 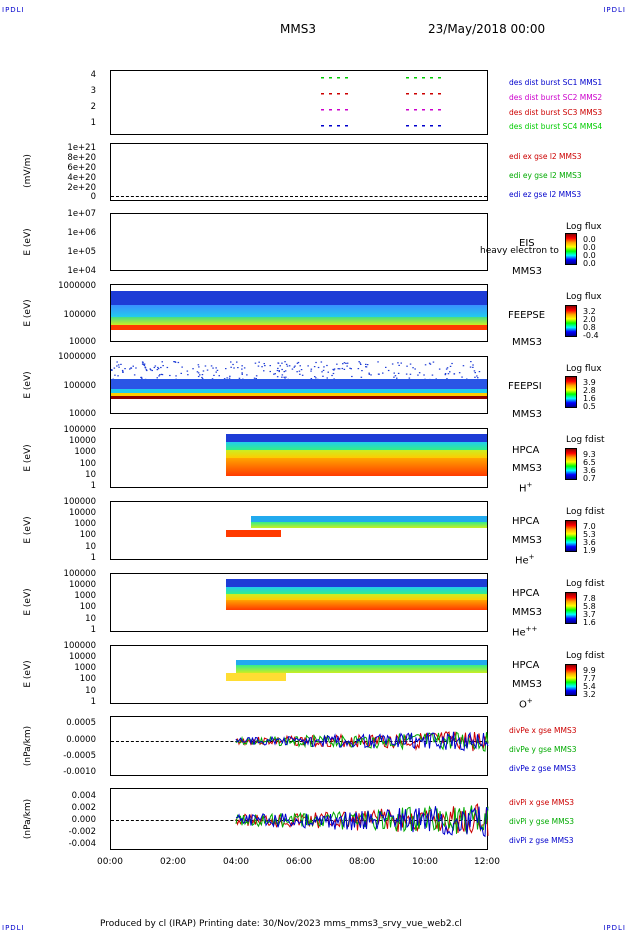 What do you see at coordinates (589, 614) in the screenshot?
I see `colorbar-value: 3.7` at bounding box center [589, 614].